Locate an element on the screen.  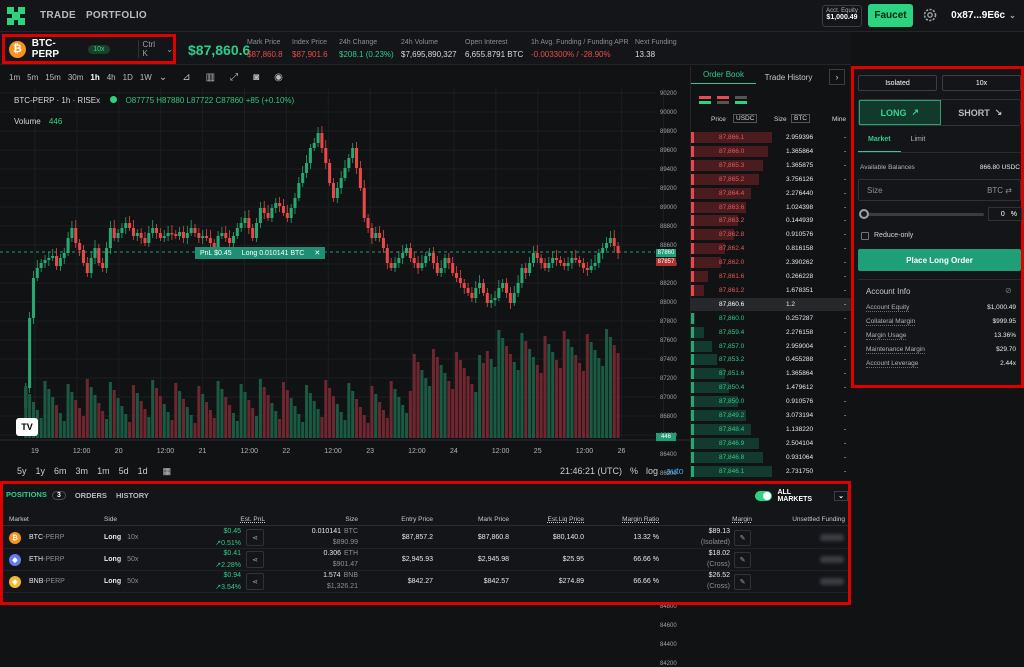
bid-row: 87,857.0 2.959004 - is located at coordinates (771, 346).